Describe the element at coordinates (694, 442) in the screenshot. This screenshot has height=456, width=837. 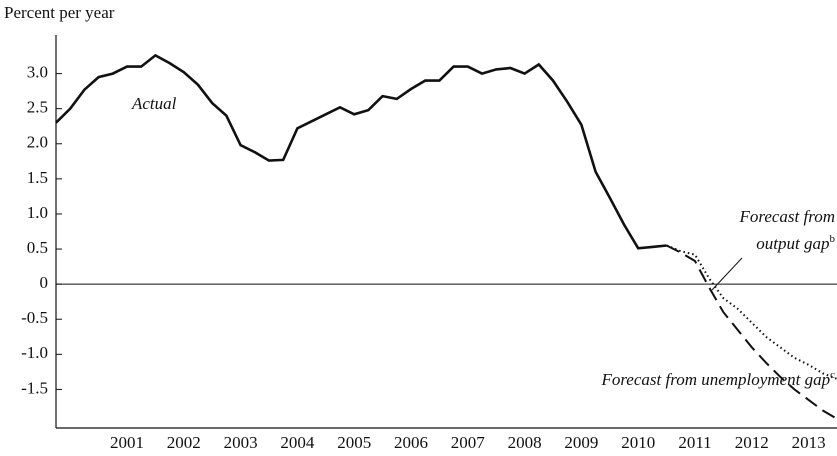
I see `x-tick-label: 2011` at that location.